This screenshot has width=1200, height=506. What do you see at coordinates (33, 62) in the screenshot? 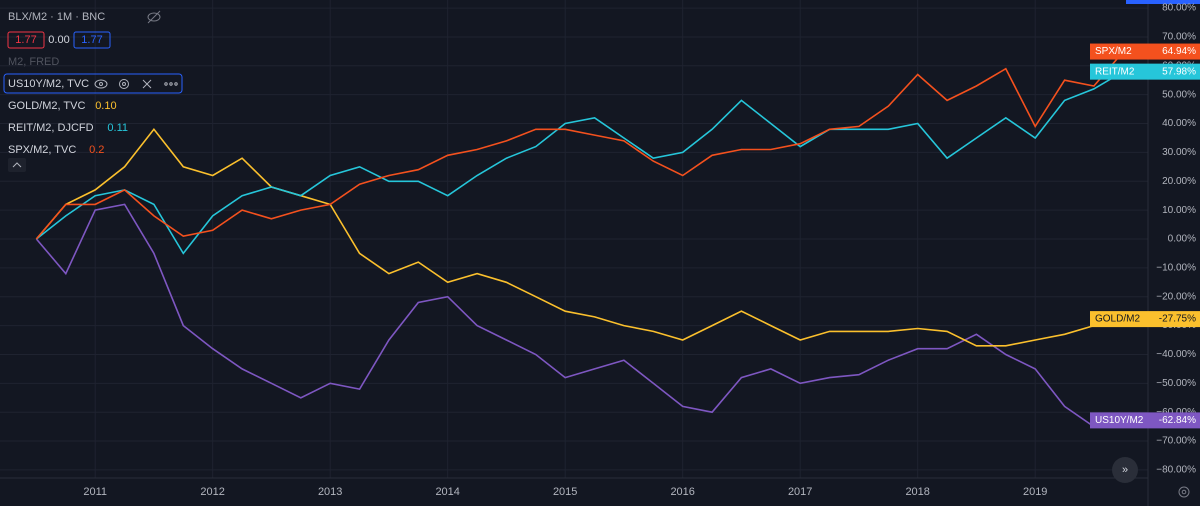
I see `legend-hidden: M2, FRED` at bounding box center [33, 62].